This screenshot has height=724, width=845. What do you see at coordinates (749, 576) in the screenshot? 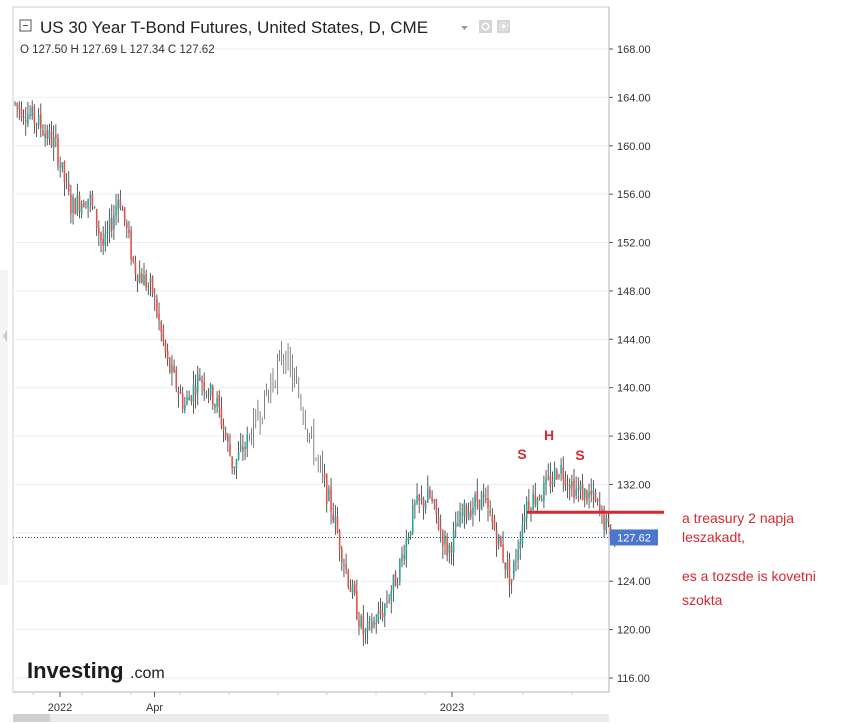
I see `annotation-note-line-3: es a tozsde is kovetni` at bounding box center [749, 576].